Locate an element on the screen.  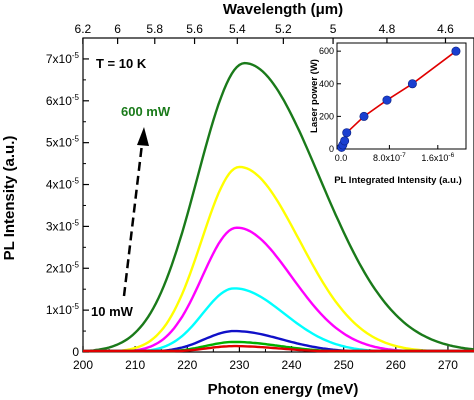
x-tick-label: 210 is located at coordinates (135, 365).